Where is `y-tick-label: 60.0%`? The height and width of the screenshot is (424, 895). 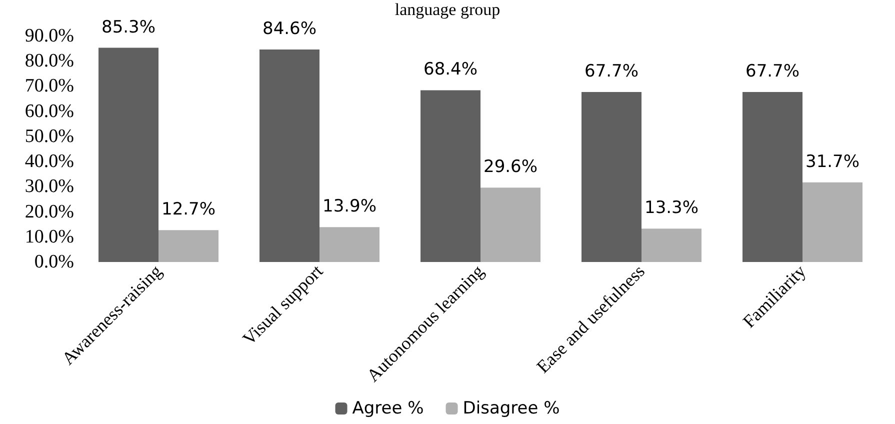 y-tick-label: 60.0% is located at coordinates (49, 111).